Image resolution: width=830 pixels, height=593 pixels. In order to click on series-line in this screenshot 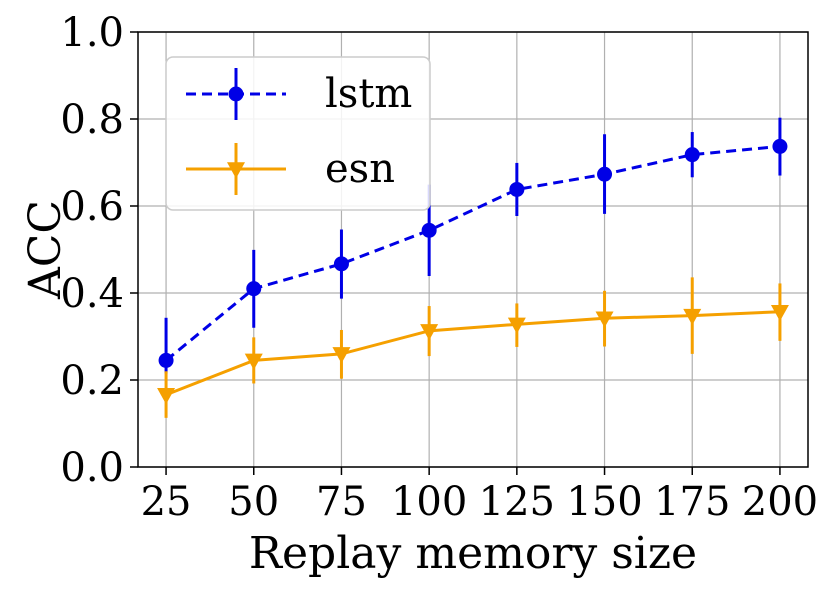, I will do `click(473, 353)`.